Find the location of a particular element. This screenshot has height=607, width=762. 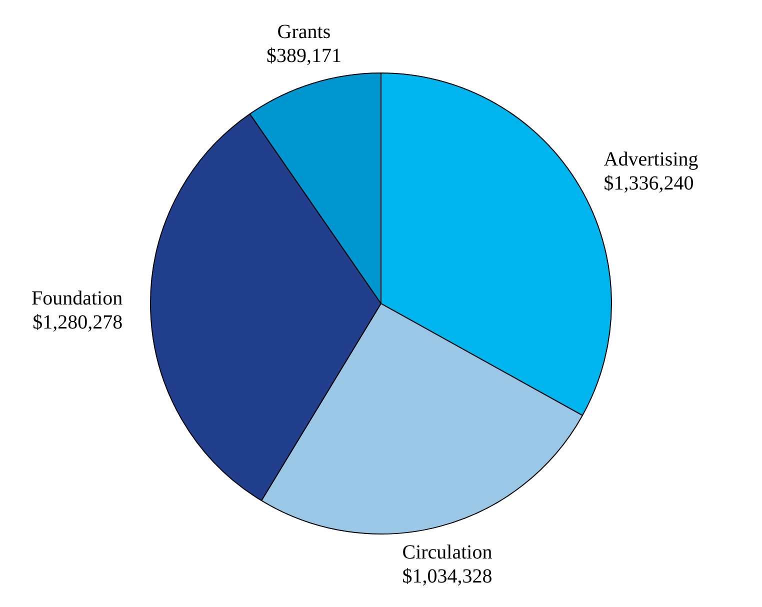

data-label: $1,280,278 is located at coordinates (77, 323).